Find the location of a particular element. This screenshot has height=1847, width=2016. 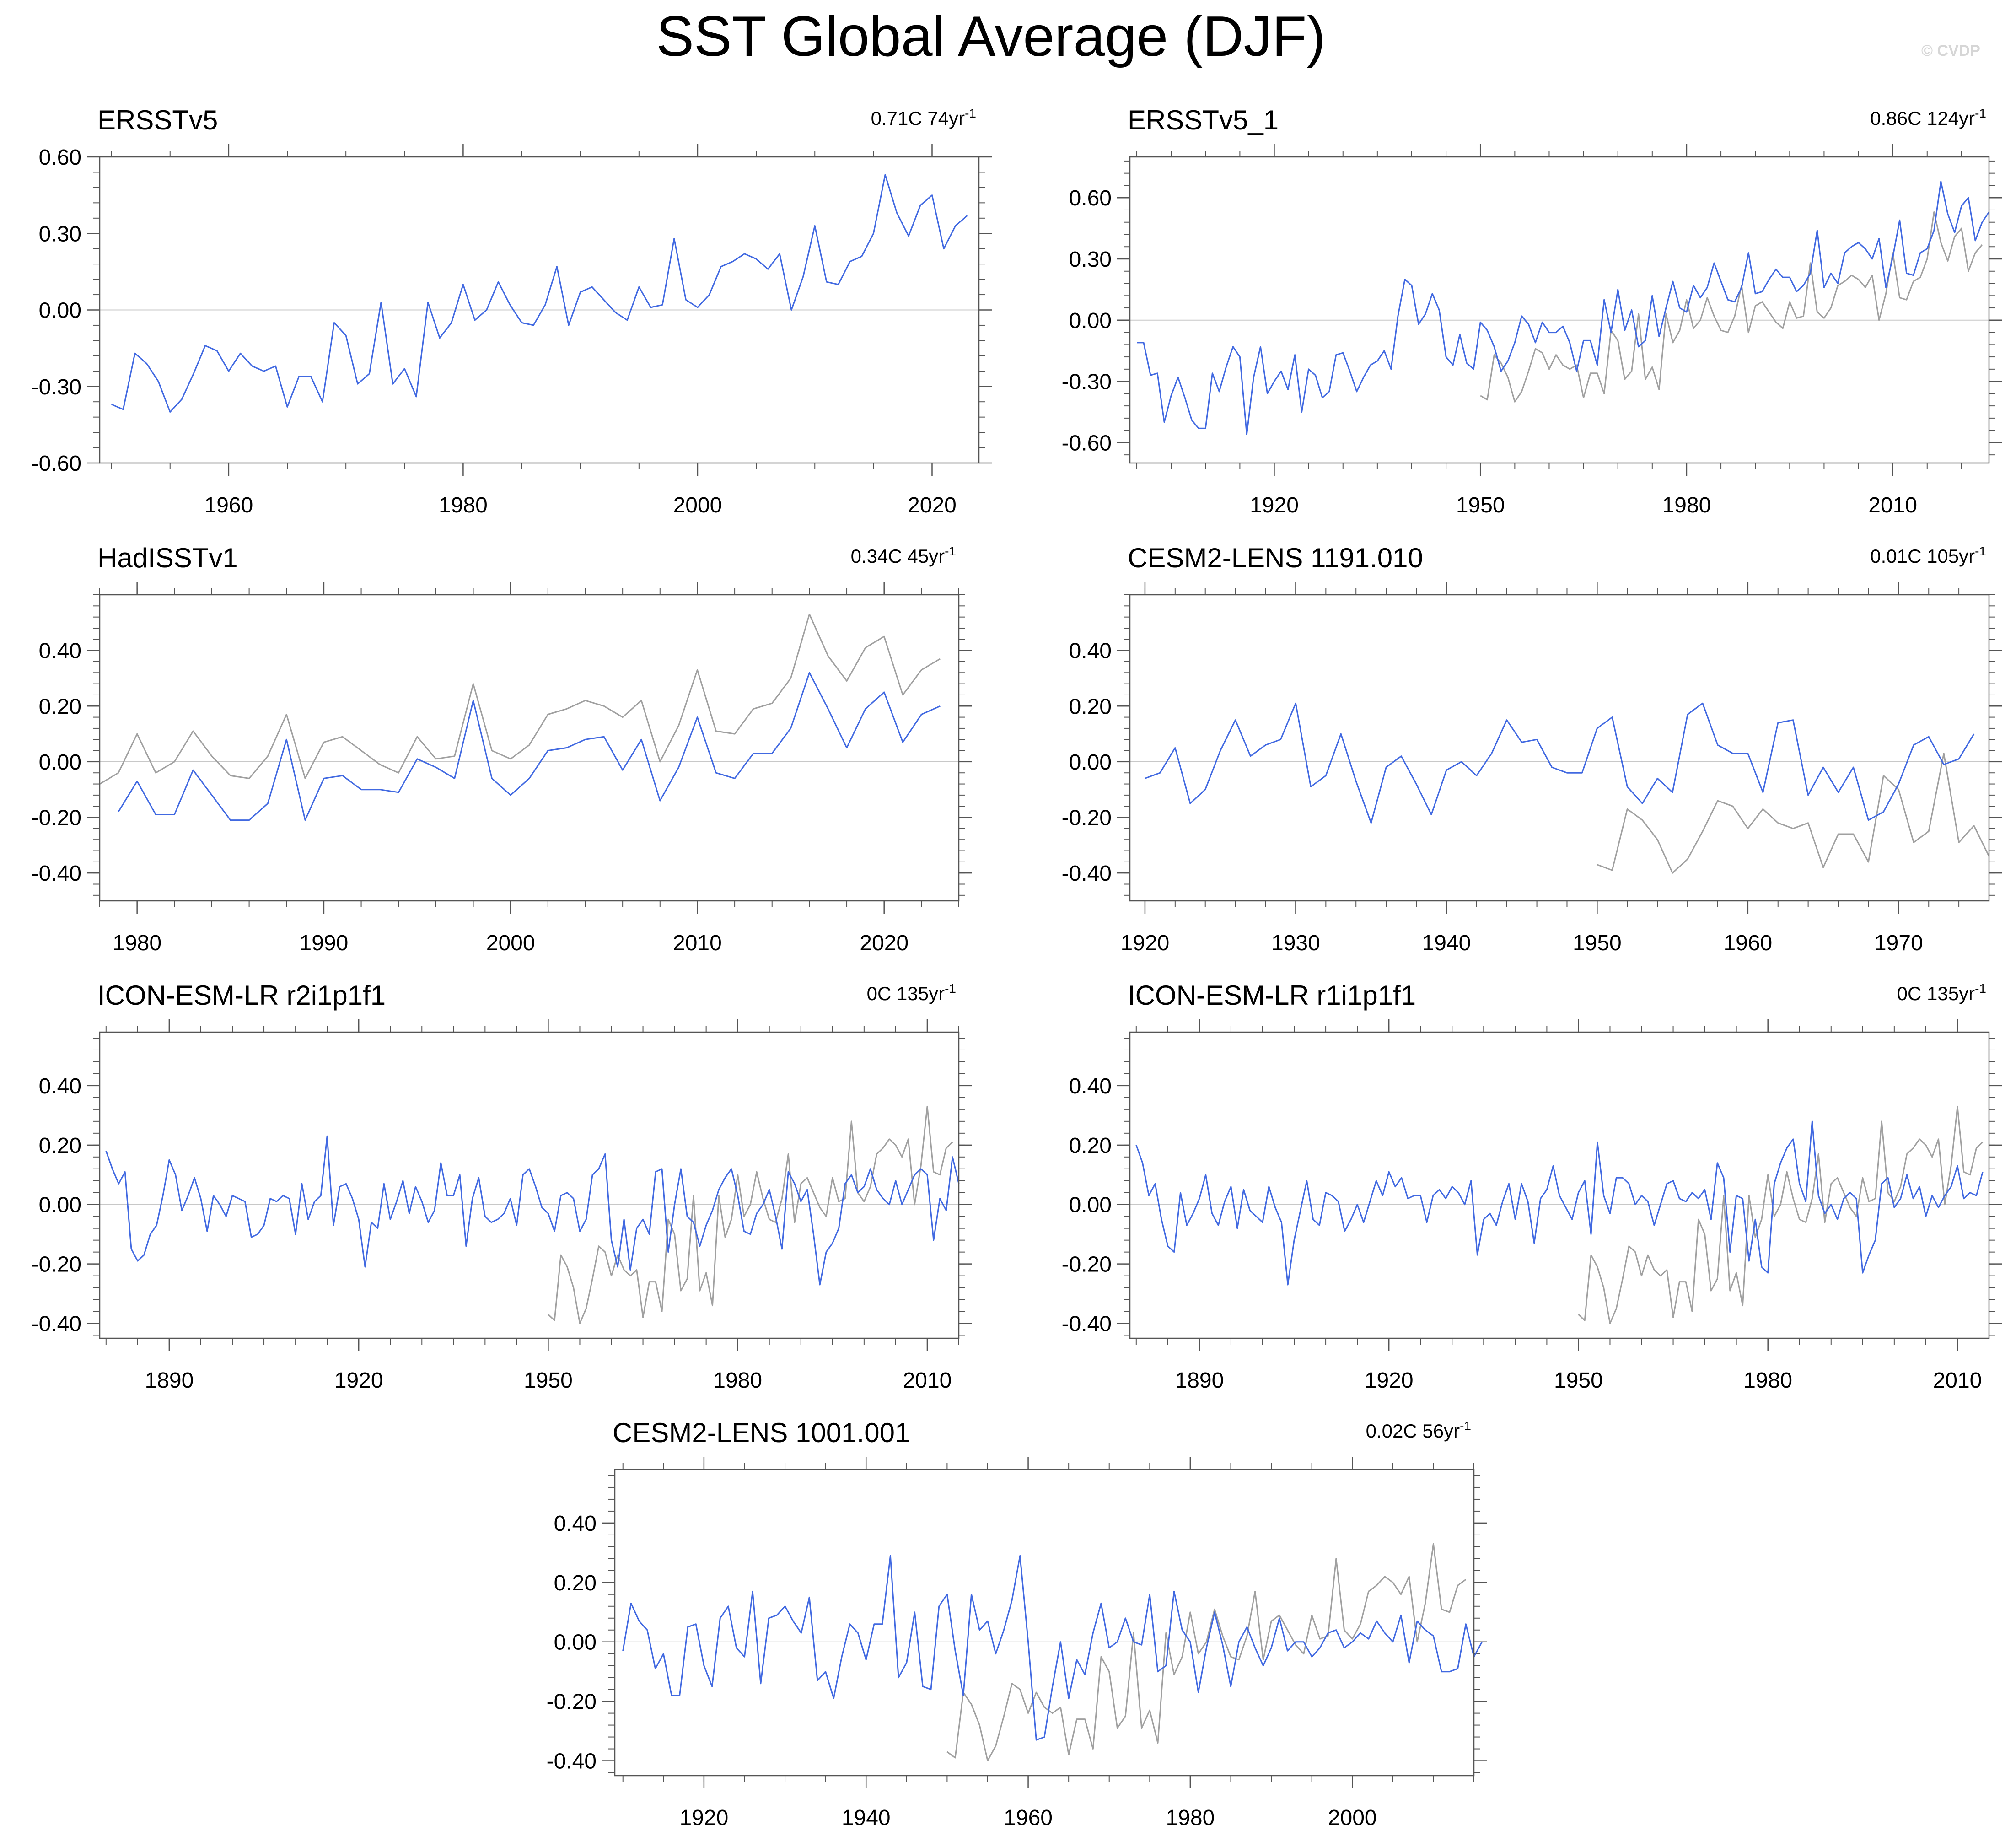

y-tick-label: 0.30 is located at coordinates (1090, 260).